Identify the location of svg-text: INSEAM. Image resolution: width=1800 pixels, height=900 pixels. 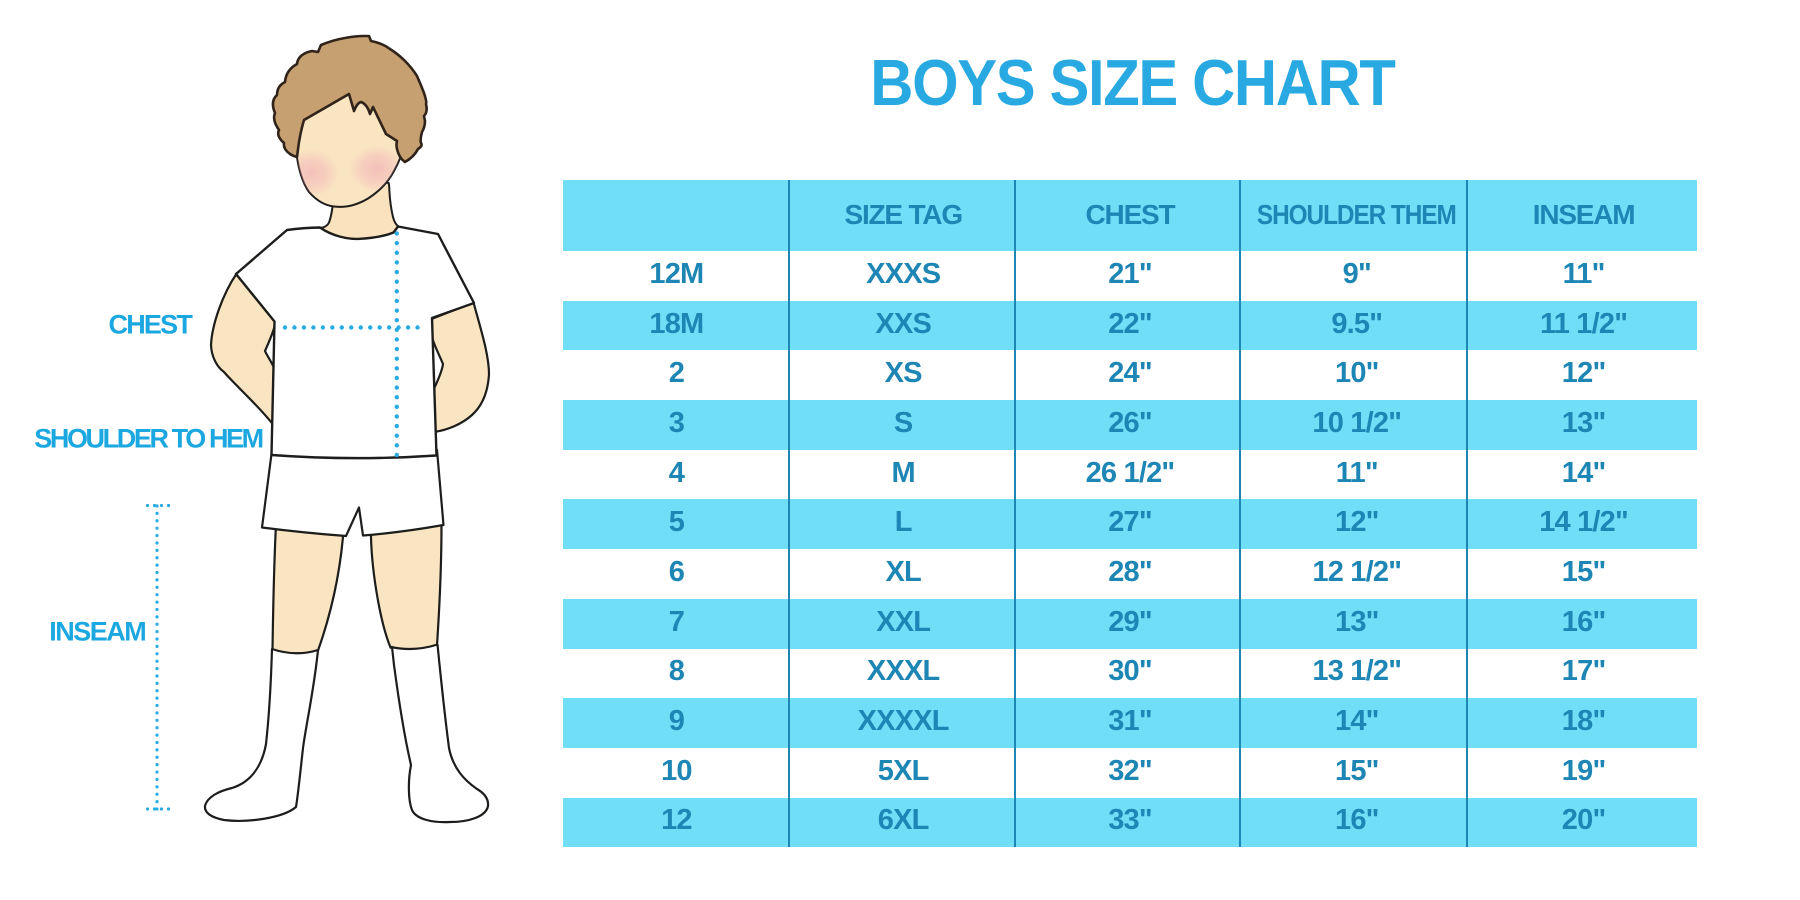
(97, 632).